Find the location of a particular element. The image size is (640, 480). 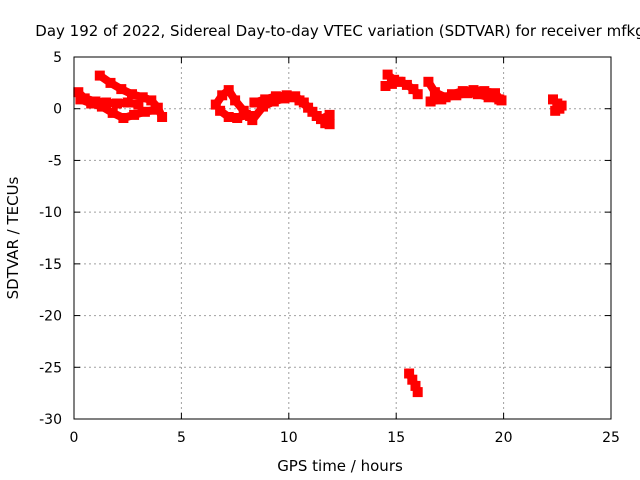

series-track-3b is located at coordinates (292, 107).